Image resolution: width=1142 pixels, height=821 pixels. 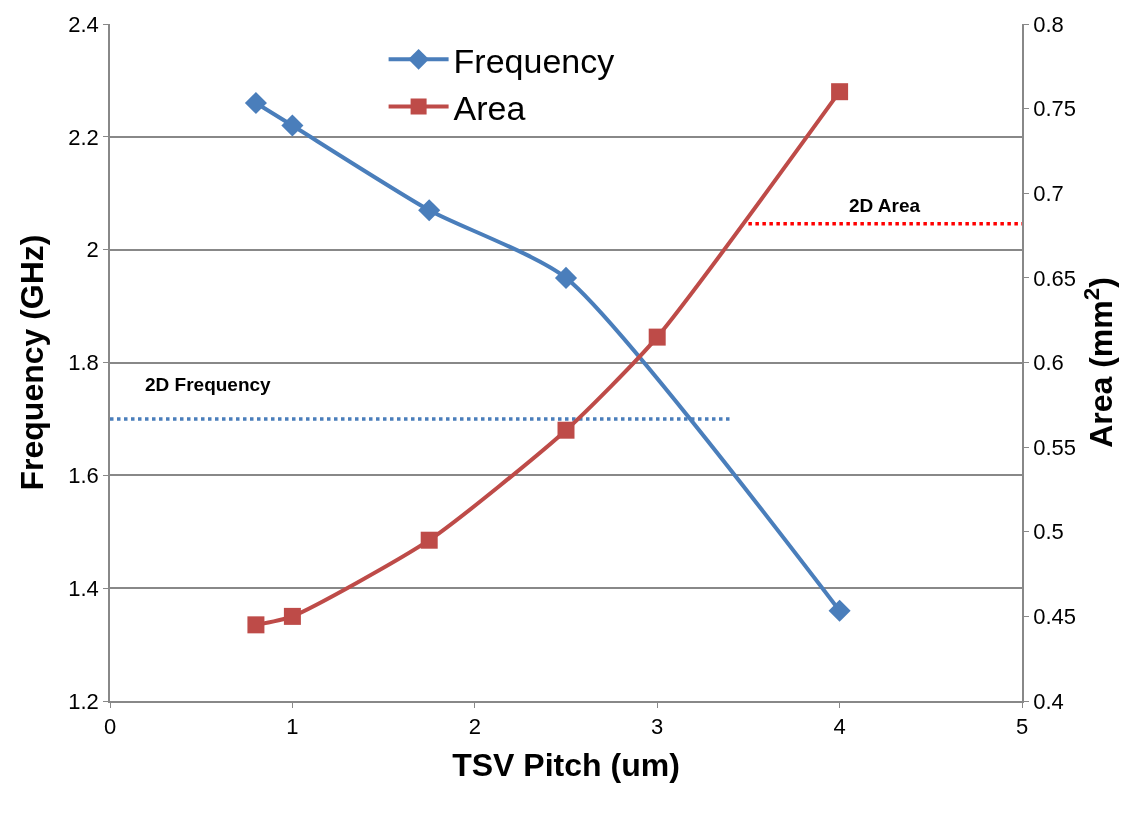 I want to click on y-tick-label: 1.2, so click(x=83, y=701).